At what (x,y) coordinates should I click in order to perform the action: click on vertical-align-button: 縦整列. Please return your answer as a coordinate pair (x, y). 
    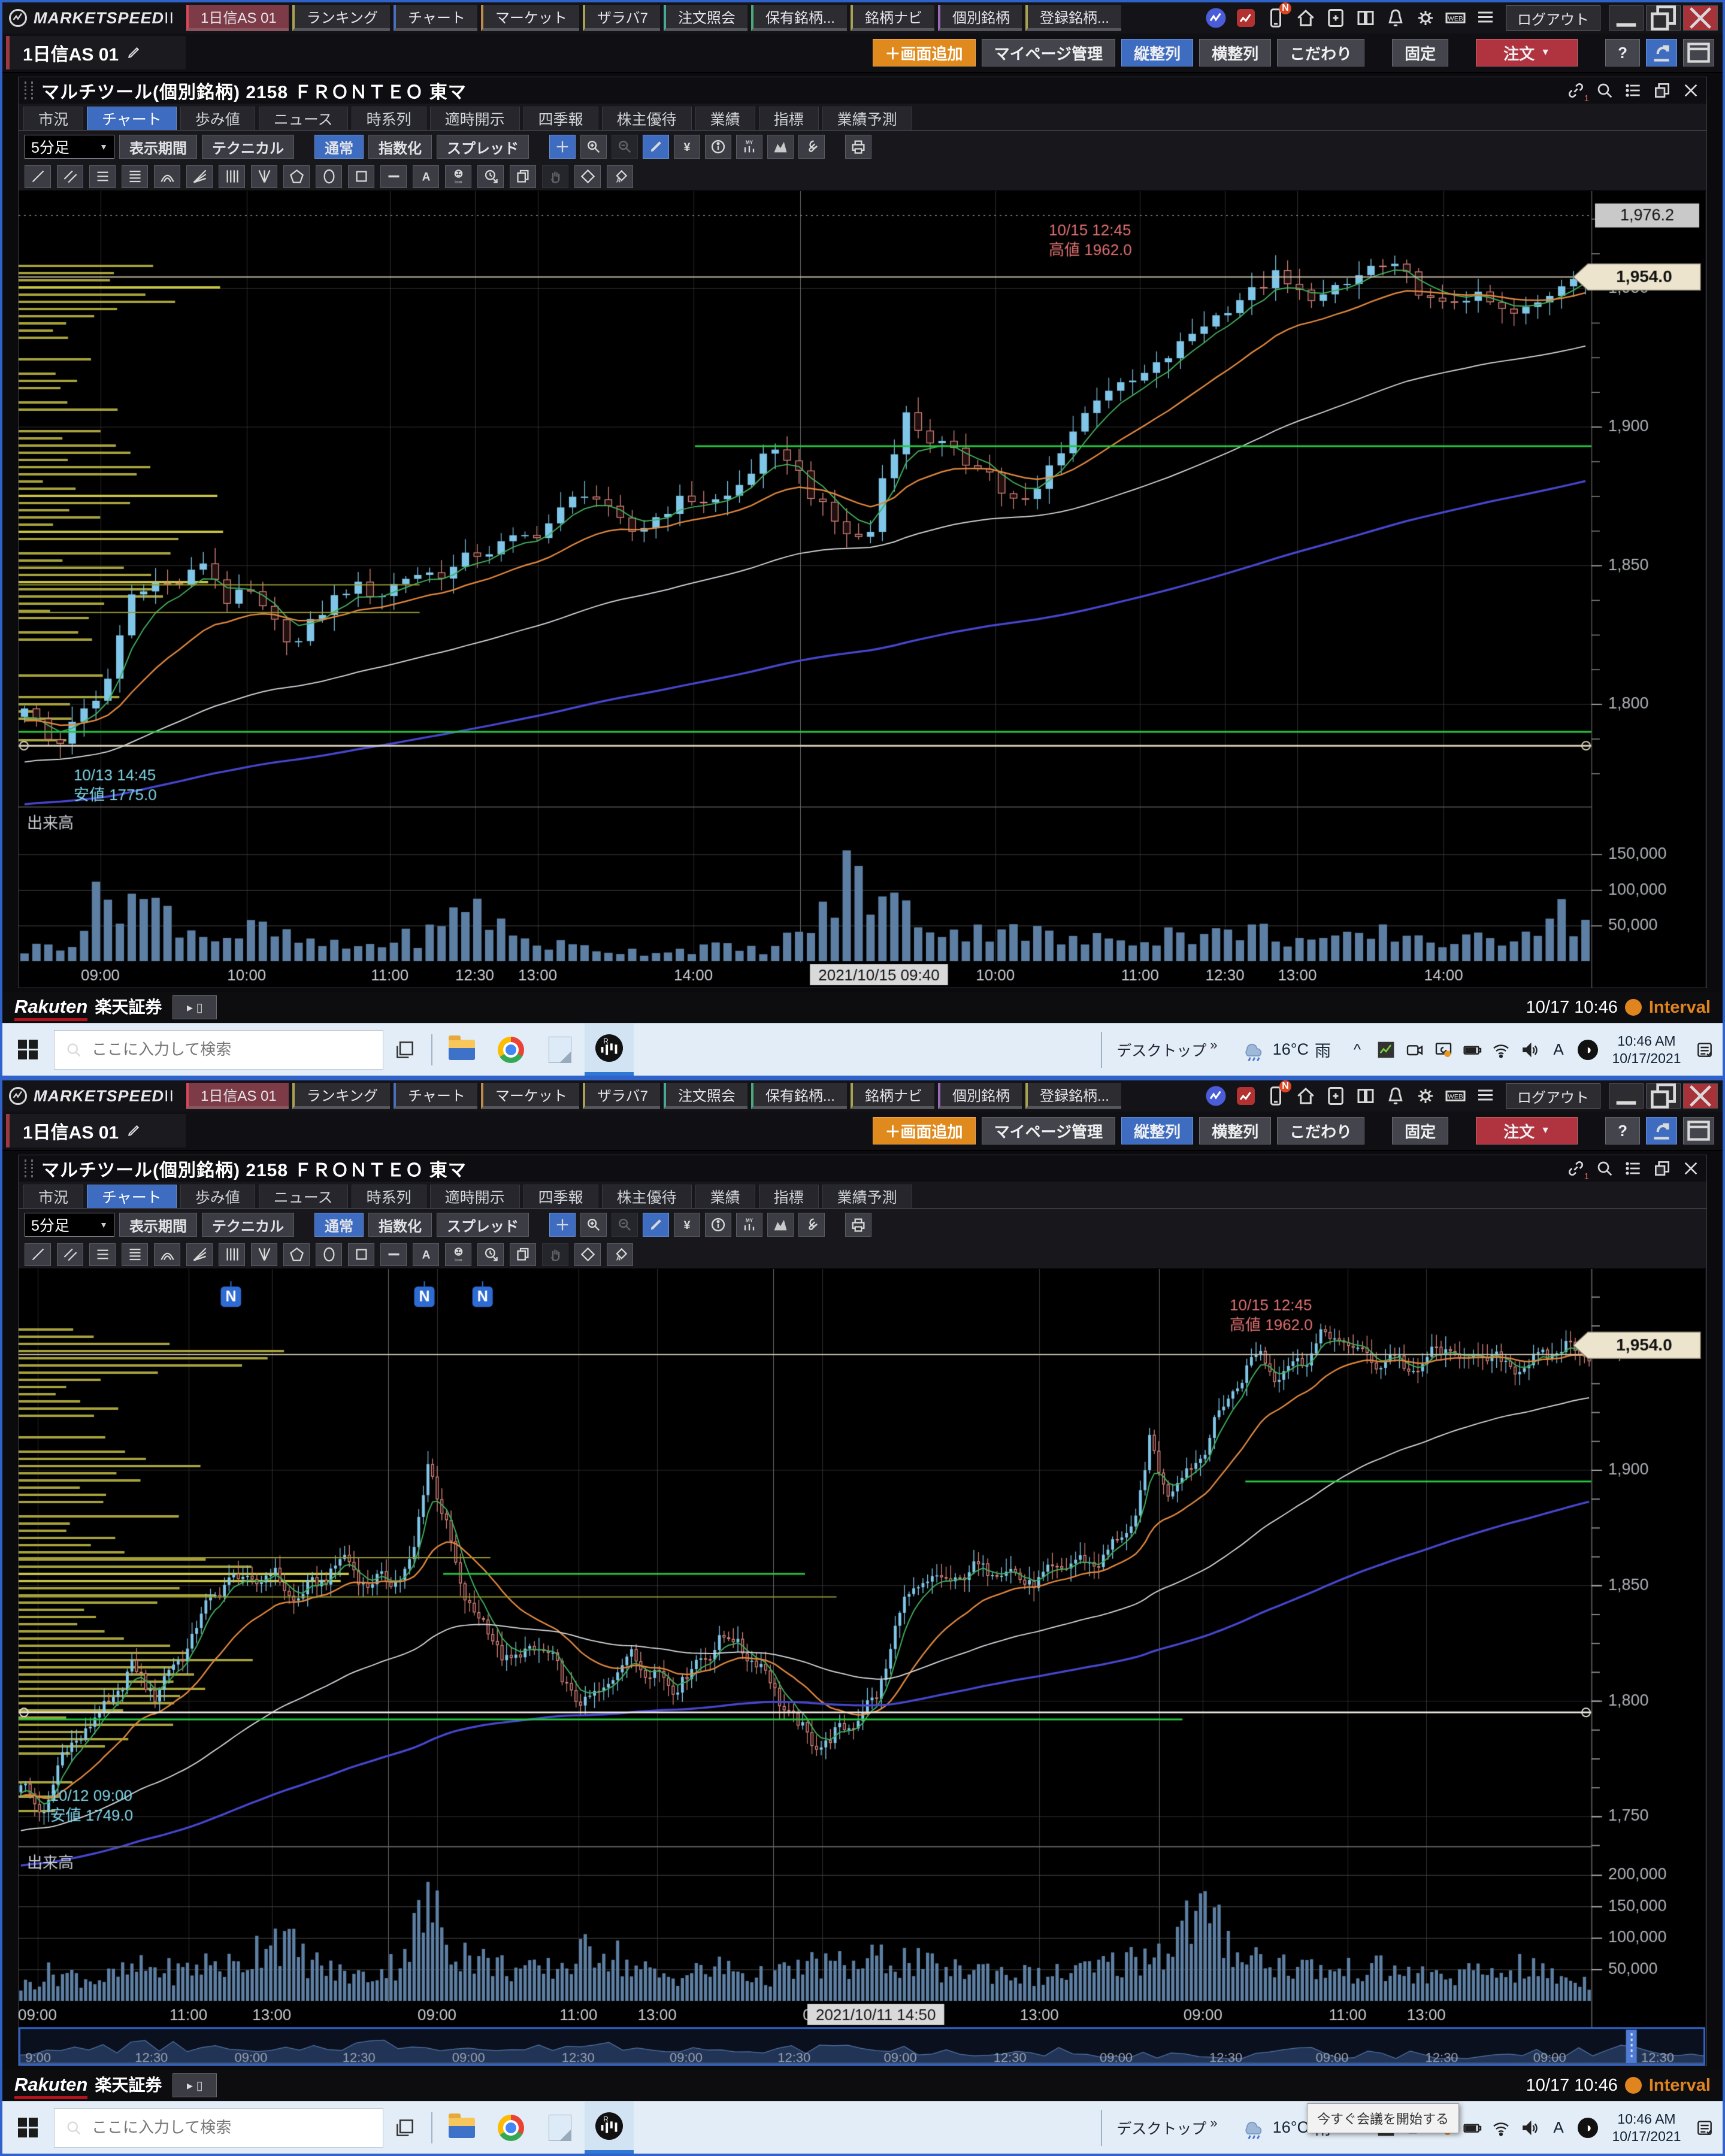
    Looking at the image, I should click on (1157, 52).